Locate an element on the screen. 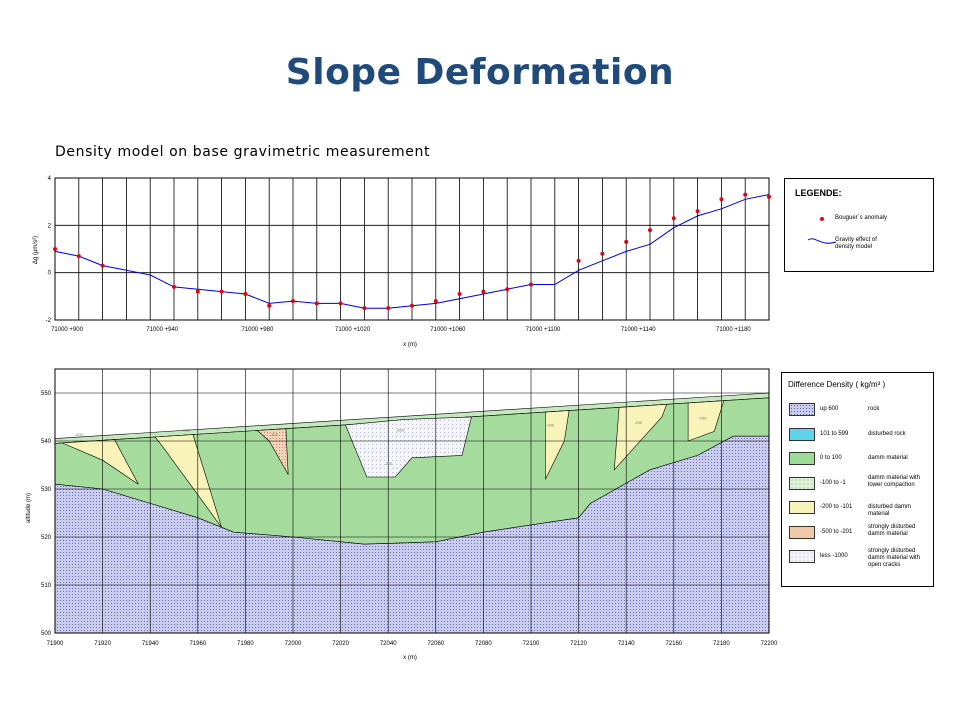  upper-x-tick-label: 71000 +1100 is located at coordinates (543, 330).